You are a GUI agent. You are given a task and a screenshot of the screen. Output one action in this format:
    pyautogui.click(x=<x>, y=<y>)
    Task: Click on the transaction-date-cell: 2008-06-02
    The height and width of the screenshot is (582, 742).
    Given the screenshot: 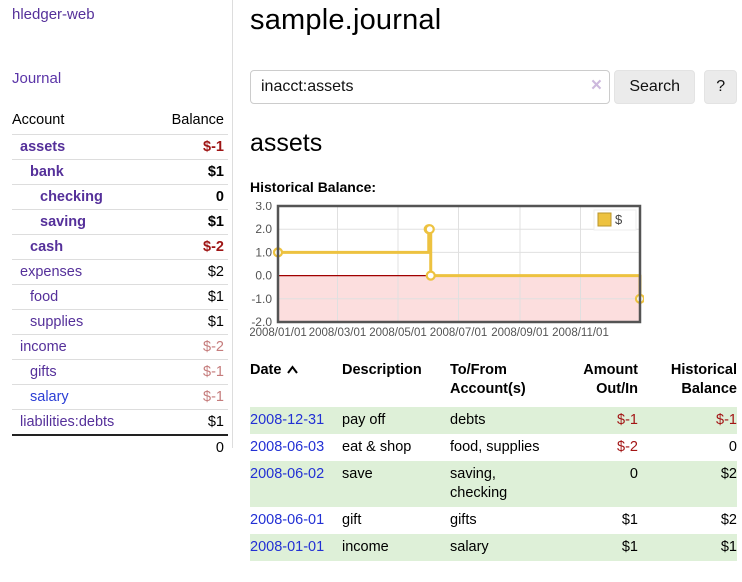 What is the action you would take?
    pyautogui.click(x=296, y=484)
    